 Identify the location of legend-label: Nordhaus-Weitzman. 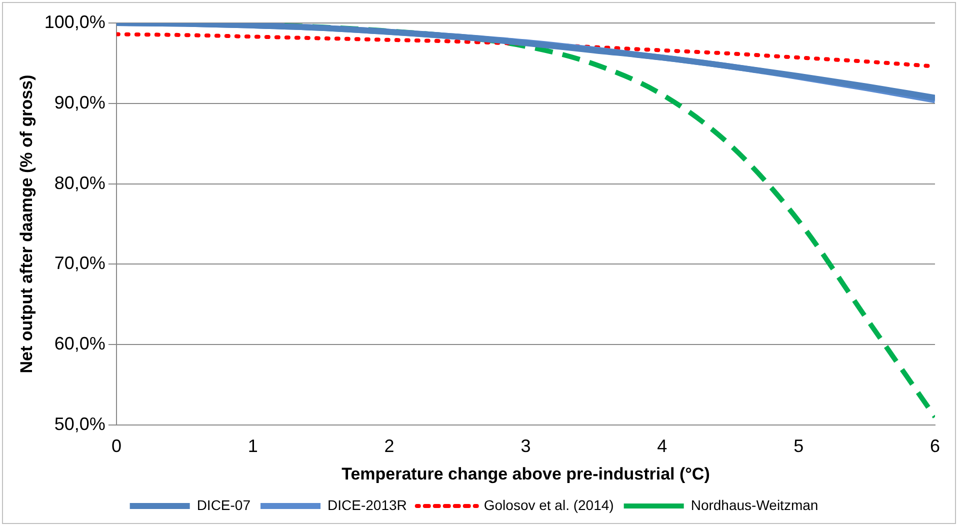
(754, 504).